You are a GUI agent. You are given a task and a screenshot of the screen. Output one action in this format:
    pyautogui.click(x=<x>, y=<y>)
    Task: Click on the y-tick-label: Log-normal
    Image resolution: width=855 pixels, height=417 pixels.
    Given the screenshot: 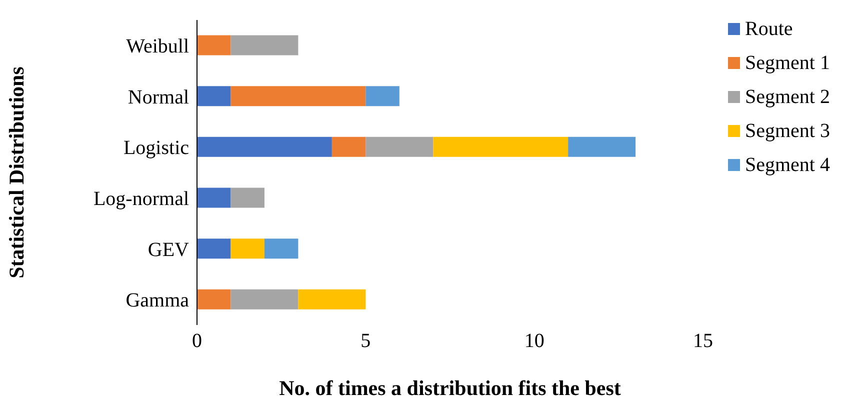 What is the action you would take?
    pyautogui.click(x=141, y=199)
    